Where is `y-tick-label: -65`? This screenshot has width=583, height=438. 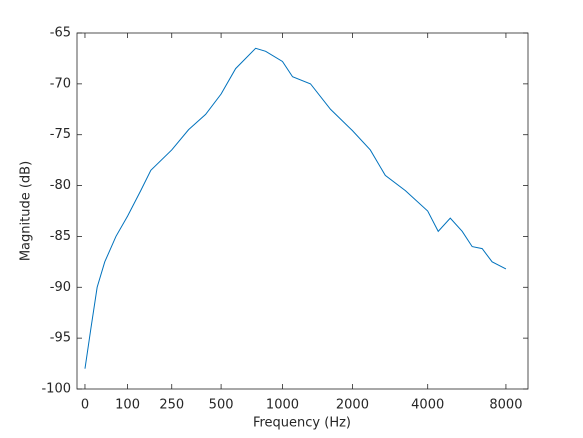
y-tick-label: -65 is located at coordinates (60, 33).